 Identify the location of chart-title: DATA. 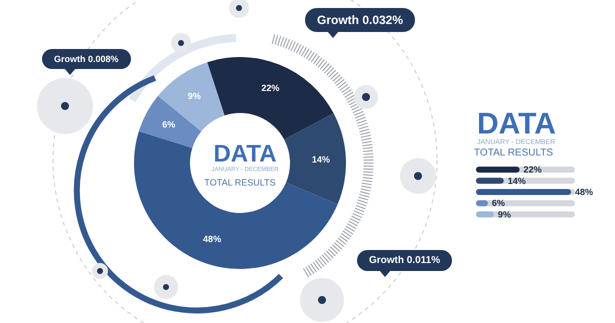
(516, 124).